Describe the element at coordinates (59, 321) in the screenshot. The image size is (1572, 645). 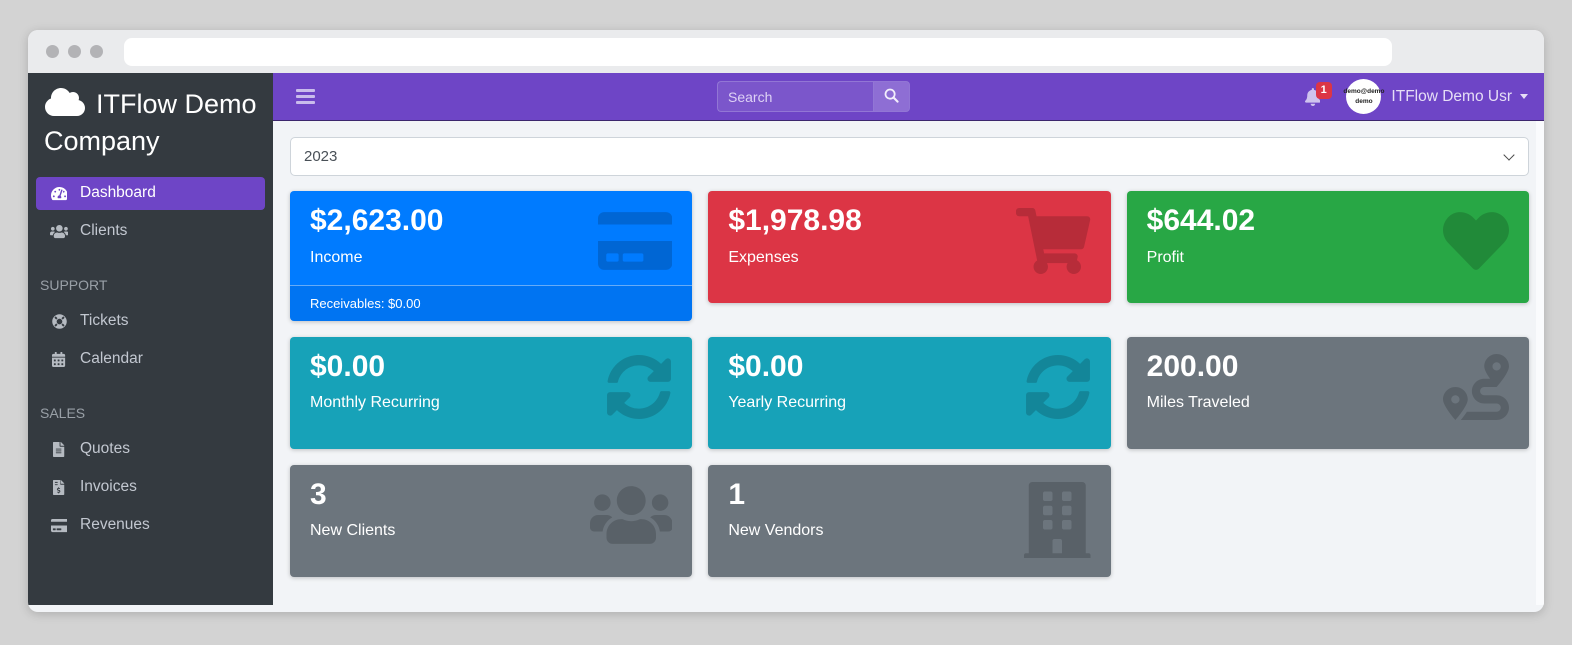
I see `life-ring-icon` at that location.